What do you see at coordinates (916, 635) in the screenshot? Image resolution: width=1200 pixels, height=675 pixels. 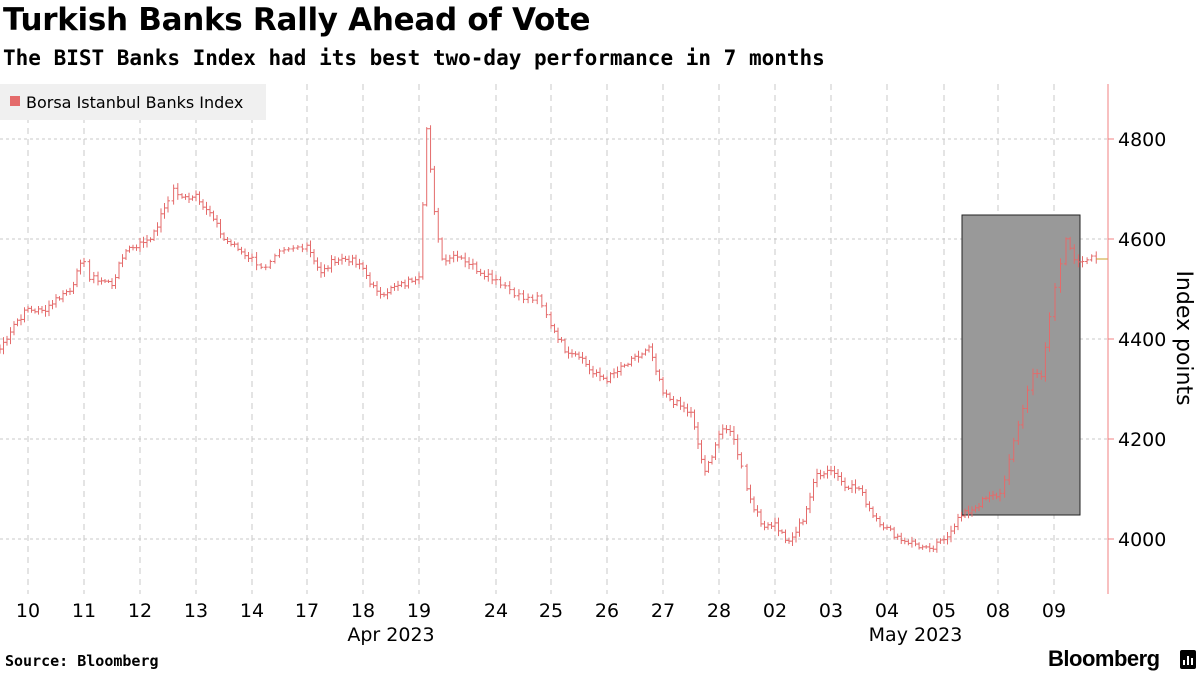 I see `x-month-label: May 2023` at bounding box center [916, 635].